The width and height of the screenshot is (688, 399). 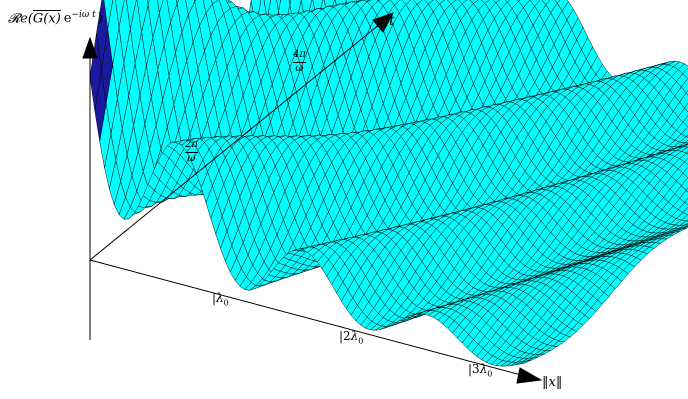 I want to click on space-tick-2: |2λ0, so click(x=351, y=337).